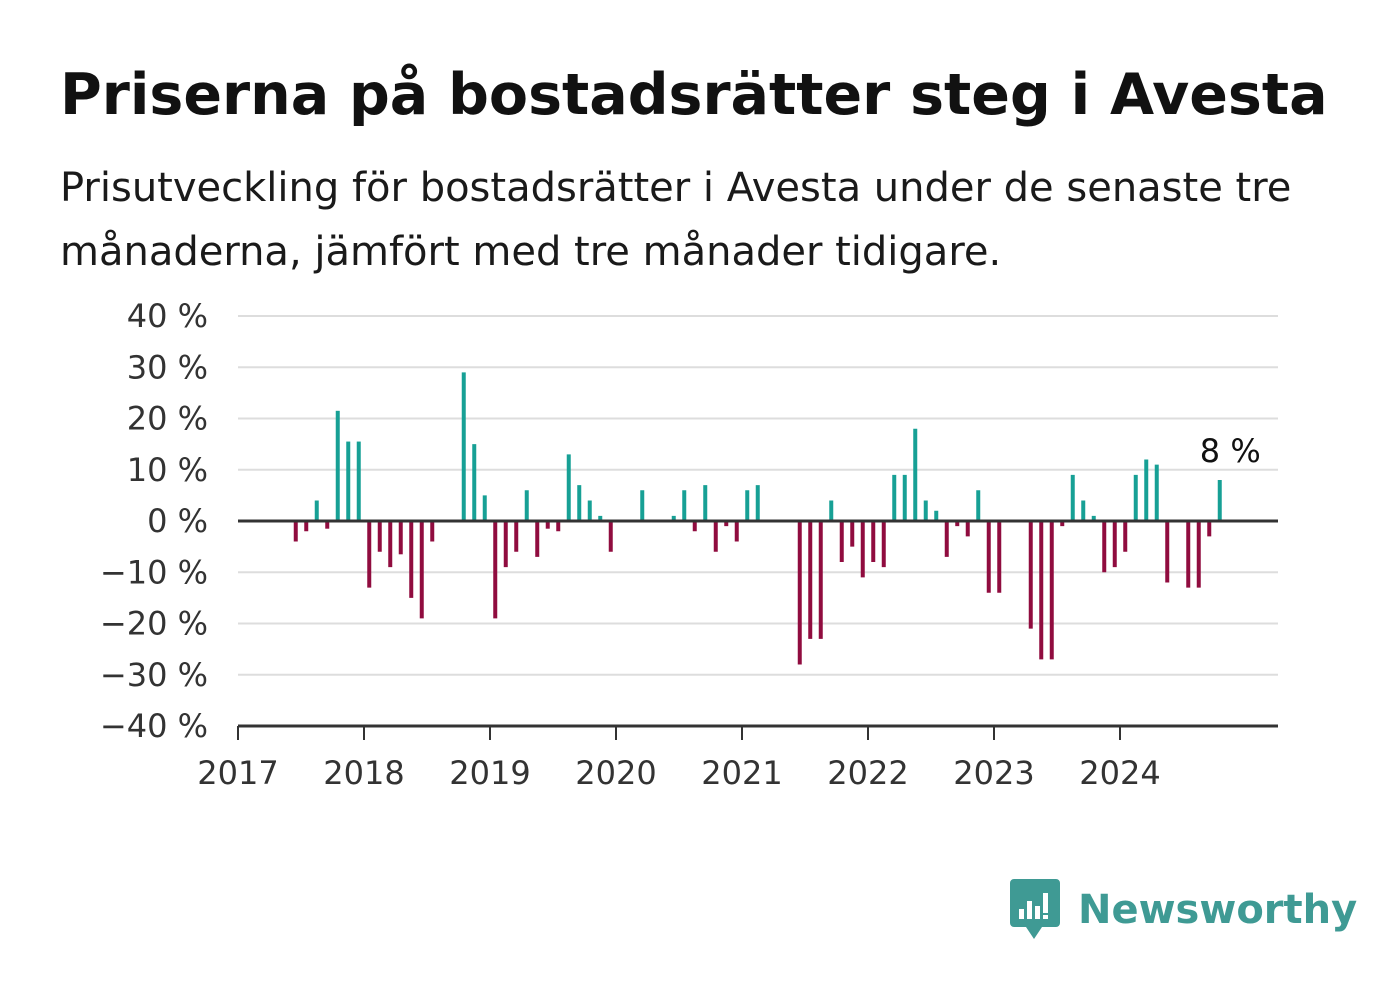 This screenshot has height=999, width=1382. Describe the element at coordinates (1035, 909) in the screenshot. I see `newsworthy-logo-icon` at that location.